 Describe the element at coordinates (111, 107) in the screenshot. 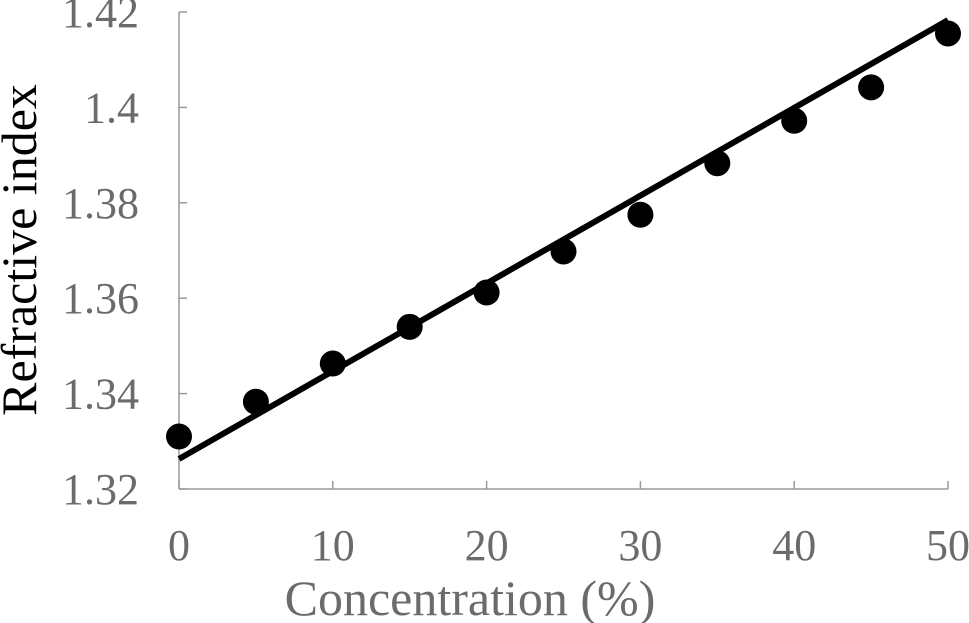

I see `y-tick-label: 1.4` at that location.